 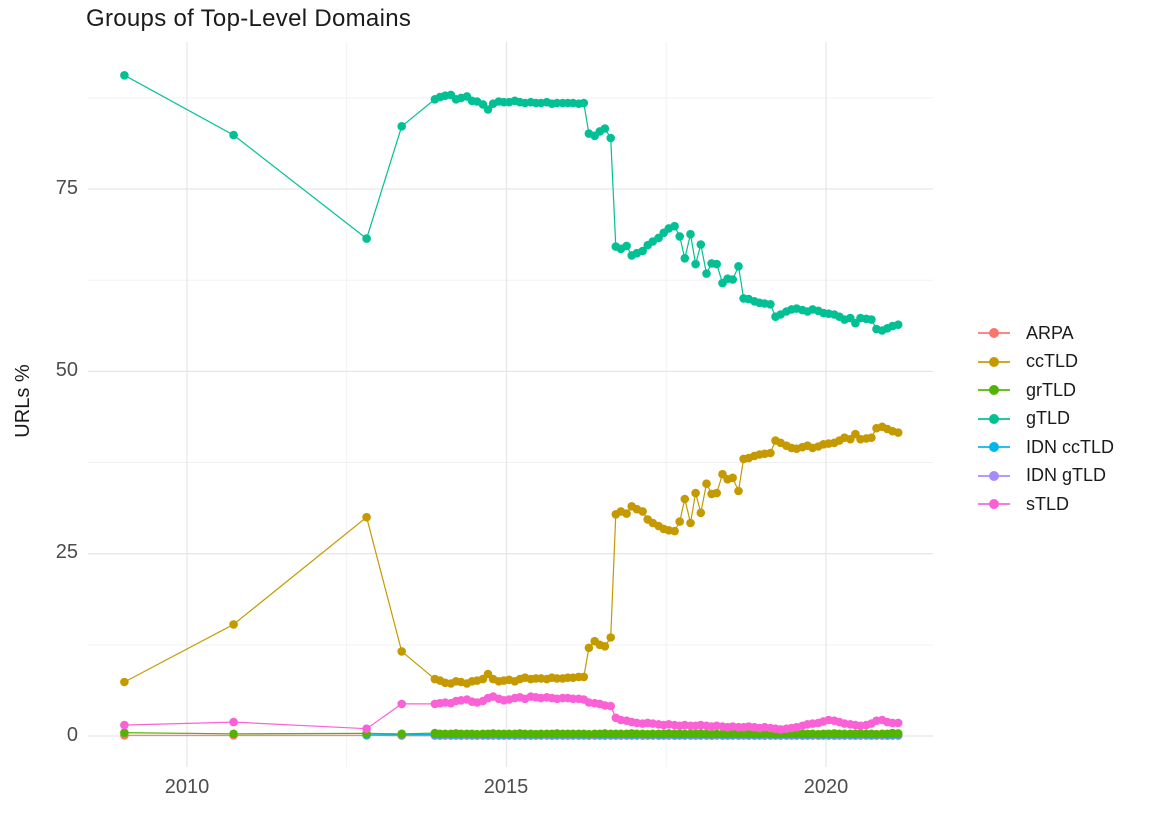 What do you see at coordinates (1066, 475) in the screenshot?
I see `legend-label-idn-gtld: IDN gTLD` at bounding box center [1066, 475].